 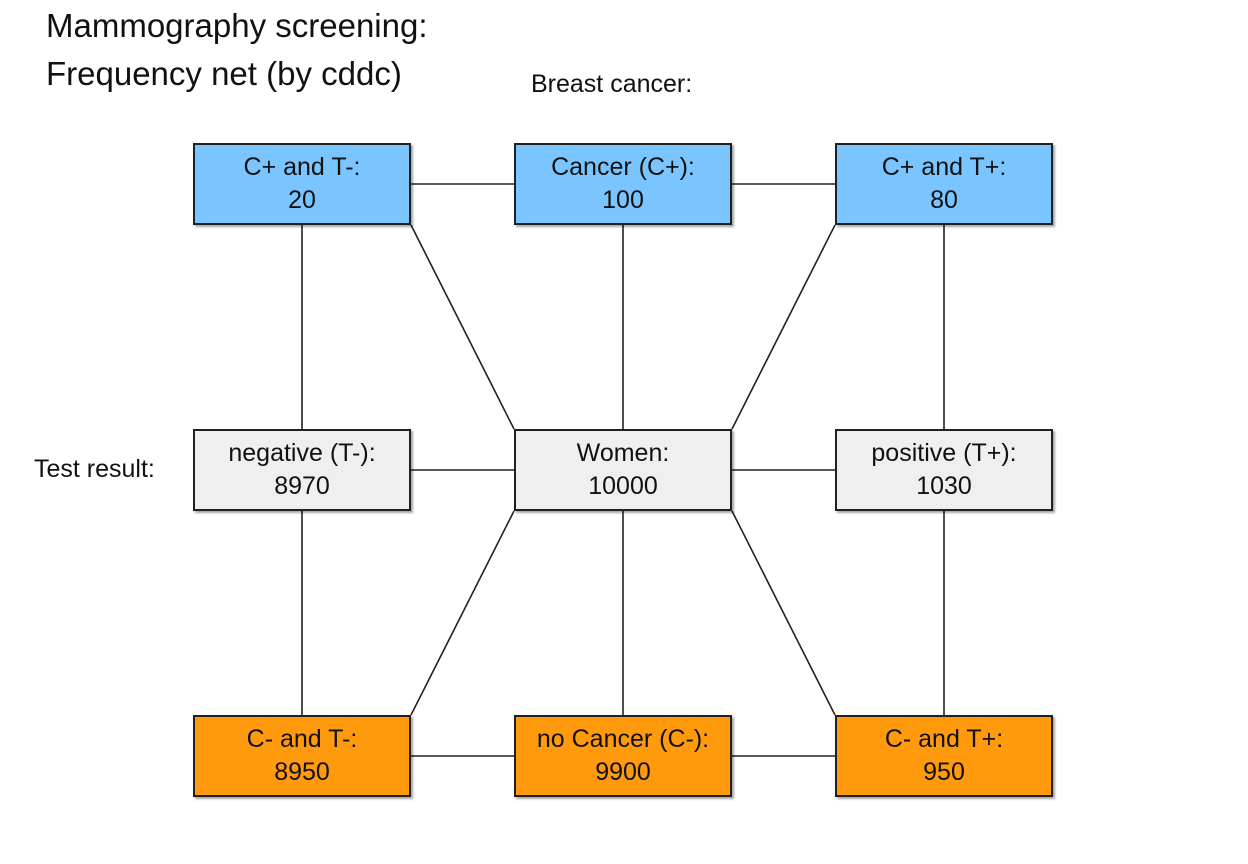 What do you see at coordinates (237, 25) in the screenshot?
I see `diagram-title-line-1: Mammography screening:` at bounding box center [237, 25].